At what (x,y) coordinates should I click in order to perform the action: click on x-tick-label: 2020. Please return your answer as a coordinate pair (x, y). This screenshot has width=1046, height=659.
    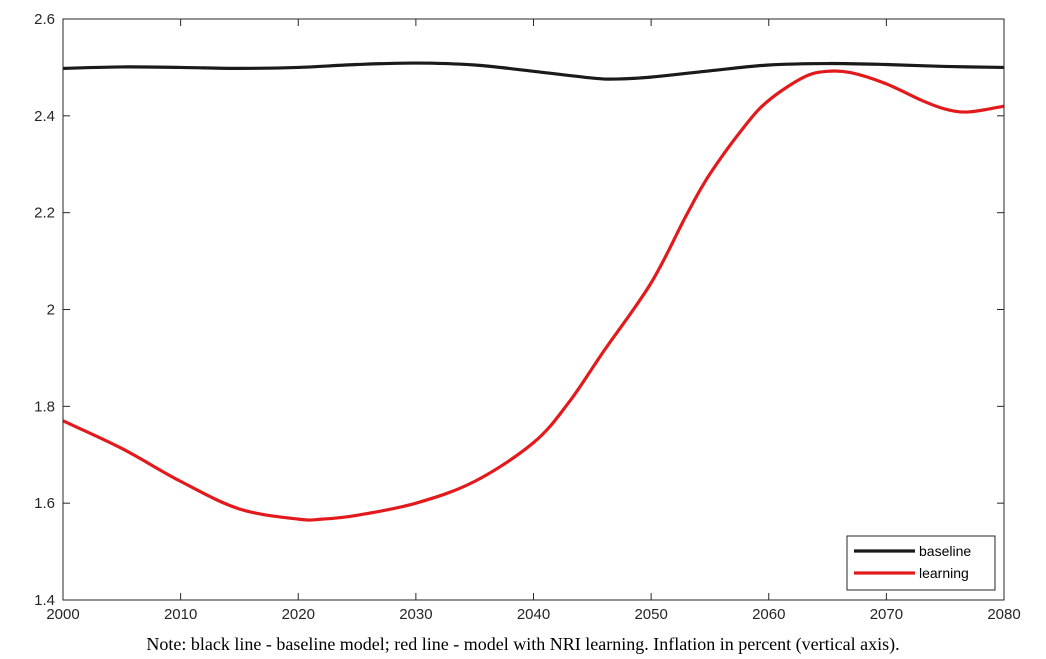
    Looking at the image, I should click on (298, 614).